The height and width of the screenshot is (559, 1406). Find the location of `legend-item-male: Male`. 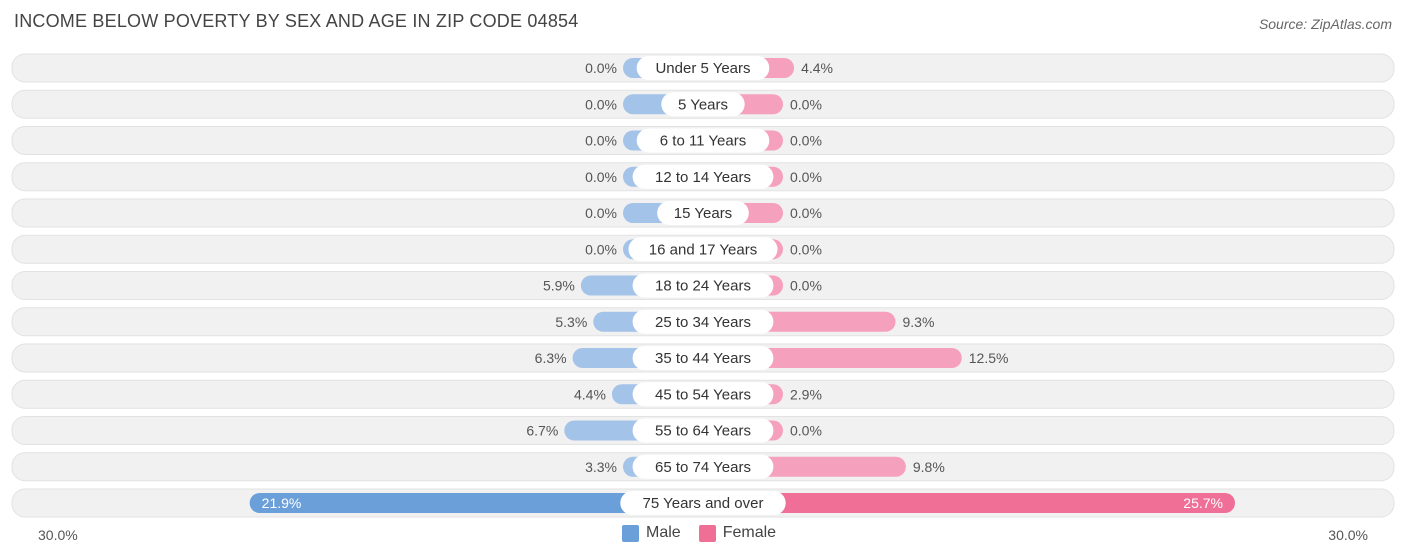

legend-item-male: Male is located at coordinates (651, 533).